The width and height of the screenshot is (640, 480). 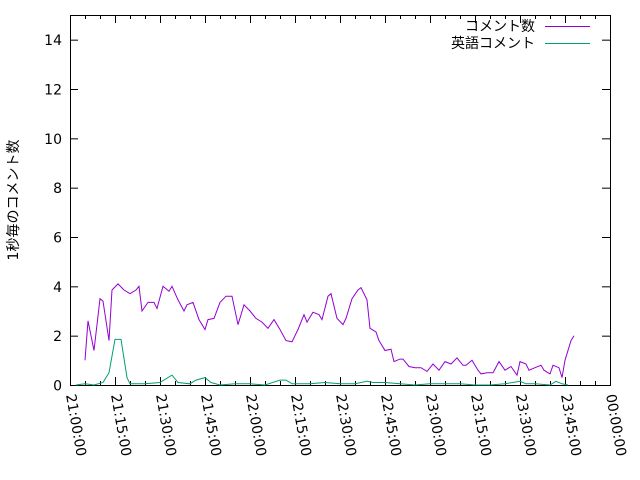 What do you see at coordinates (500, 27) in the screenshot?
I see `legend-label: コメント数` at bounding box center [500, 27].